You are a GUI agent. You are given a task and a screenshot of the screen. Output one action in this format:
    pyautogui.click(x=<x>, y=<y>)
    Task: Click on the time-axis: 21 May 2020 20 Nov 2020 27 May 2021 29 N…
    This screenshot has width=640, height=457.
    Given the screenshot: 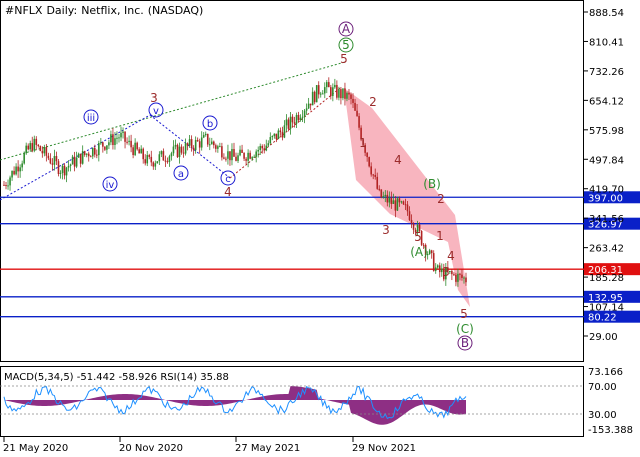 What is the action you would take?
    pyautogui.click(x=209, y=445)
    